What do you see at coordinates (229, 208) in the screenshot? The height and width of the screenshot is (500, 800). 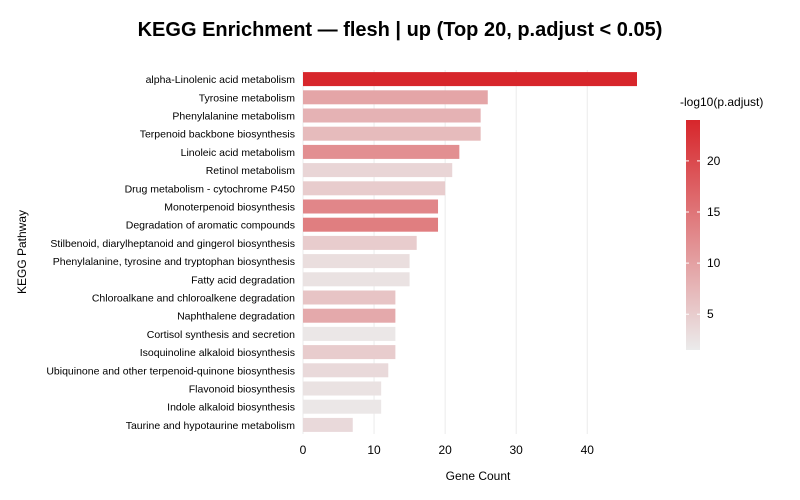 I see `category-label: Monoterpenoid biosynthesis` at bounding box center [229, 208].